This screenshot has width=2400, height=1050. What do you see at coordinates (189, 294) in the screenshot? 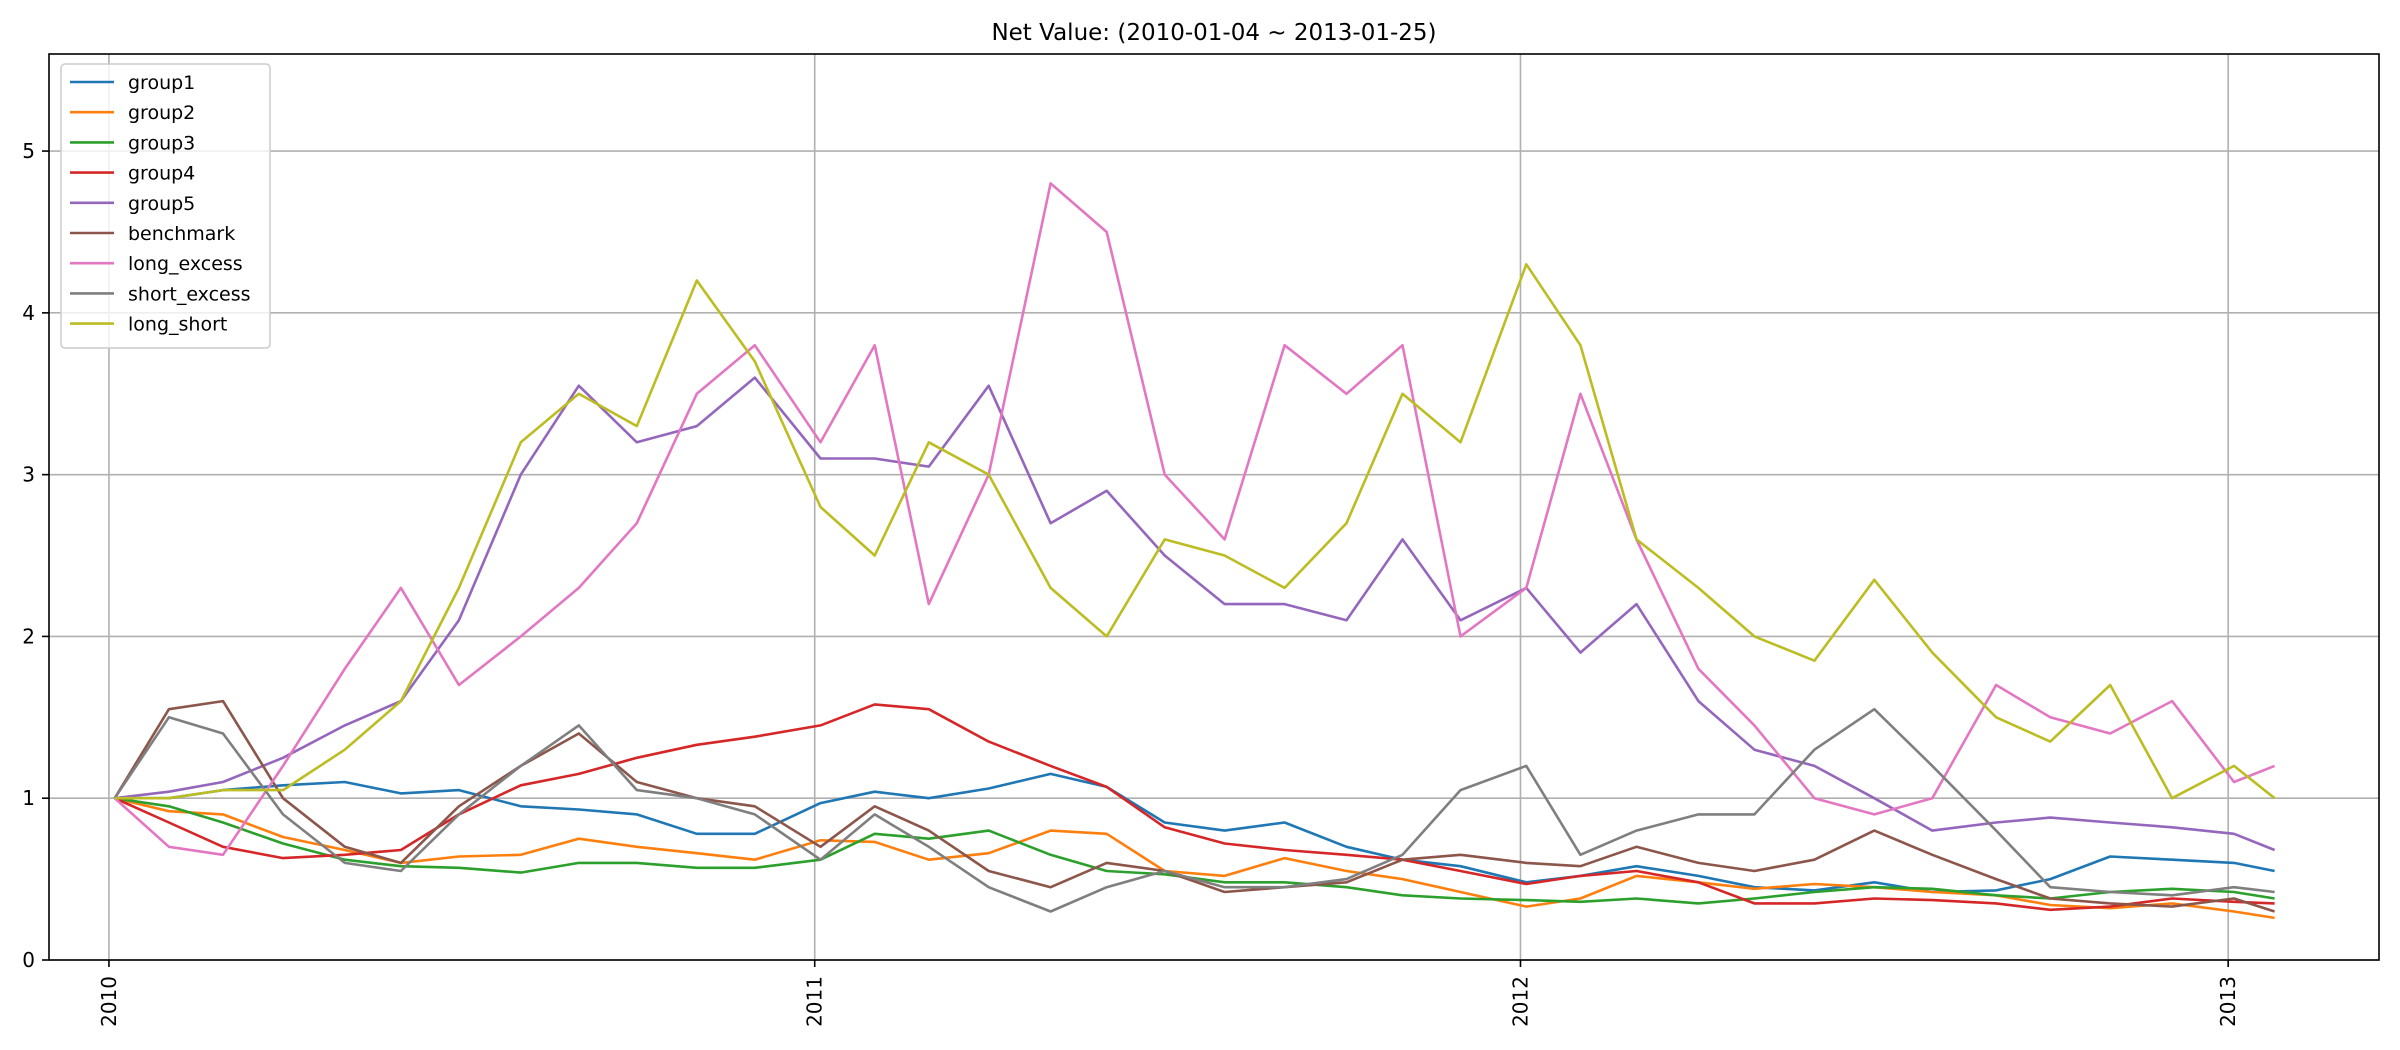
I see `legend-label: short_excess` at bounding box center [189, 294].